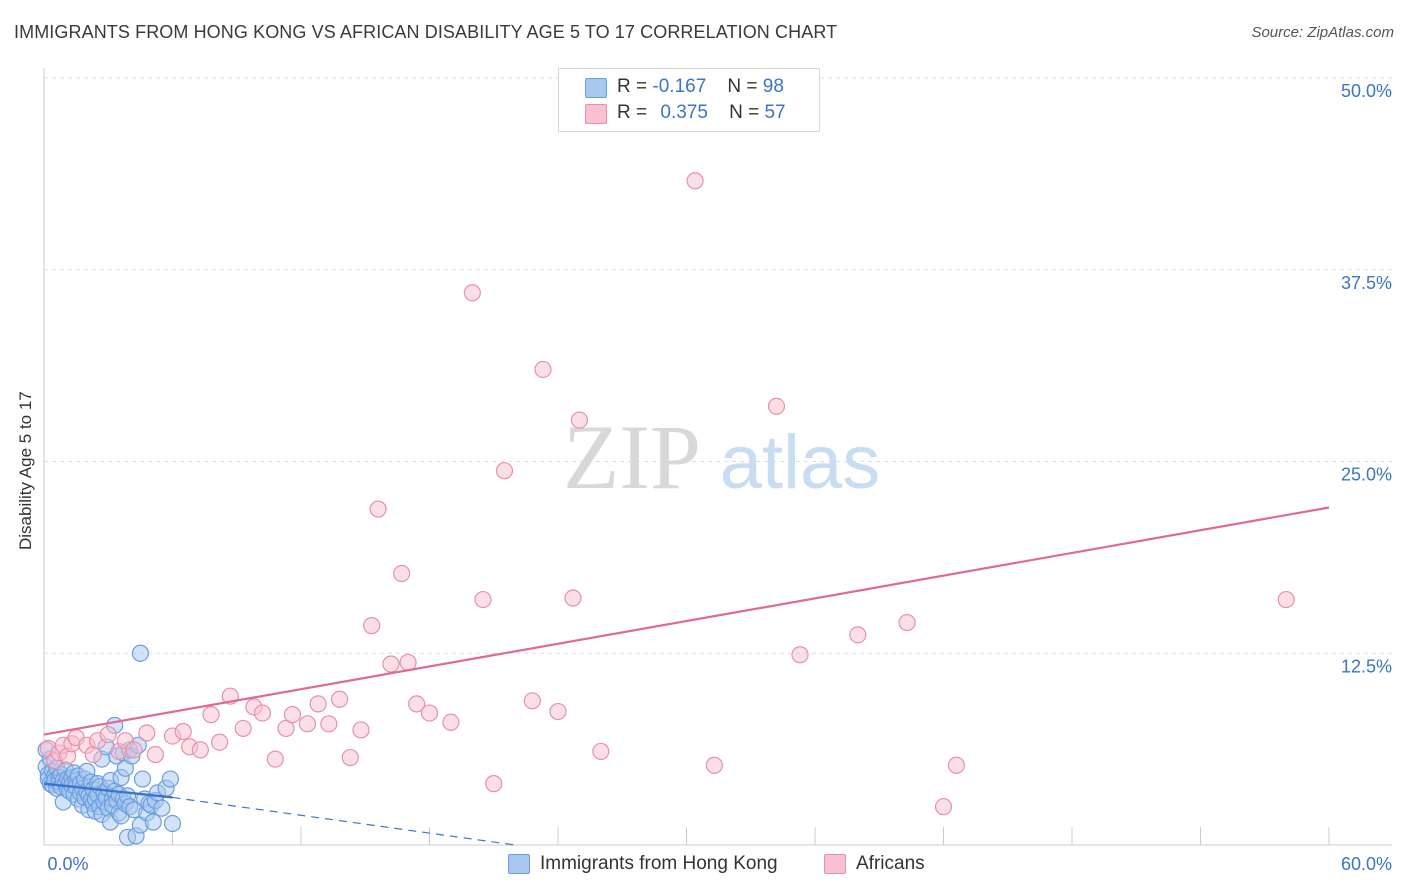 The height and width of the screenshot is (892, 1406). What do you see at coordinates (1366, 475) in the screenshot?
I see `y-tick-label: 25.0%` at bounding box center [1366, 475].